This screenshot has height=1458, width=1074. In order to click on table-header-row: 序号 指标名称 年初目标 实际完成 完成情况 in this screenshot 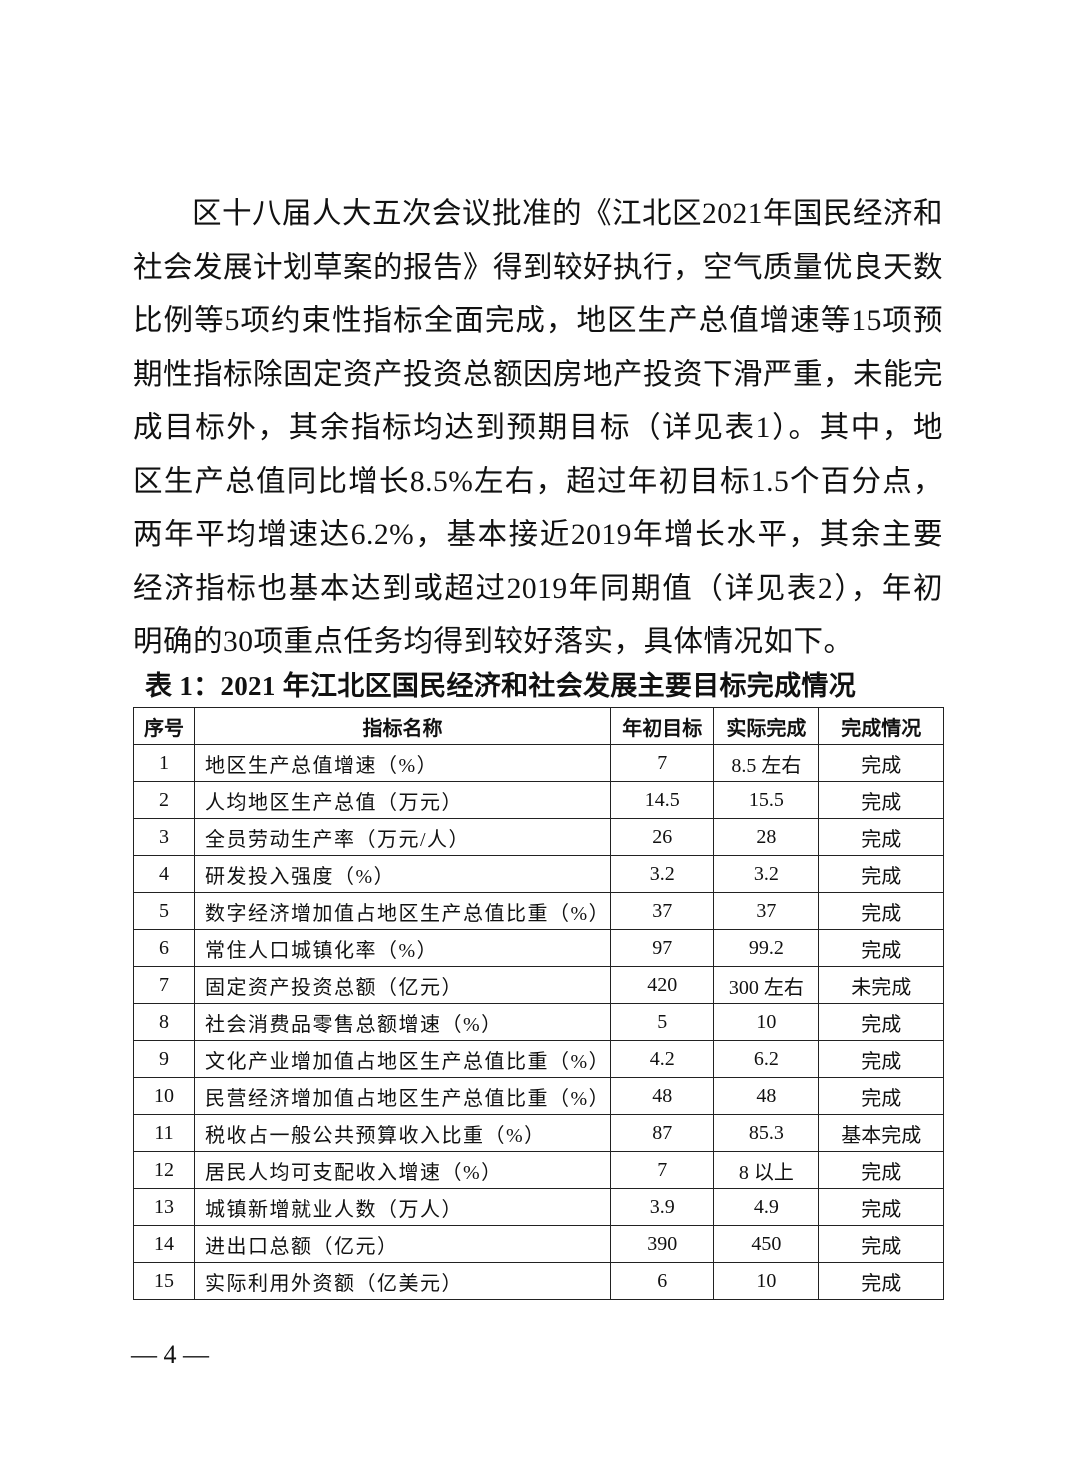, I will do `click(538, 726)`.